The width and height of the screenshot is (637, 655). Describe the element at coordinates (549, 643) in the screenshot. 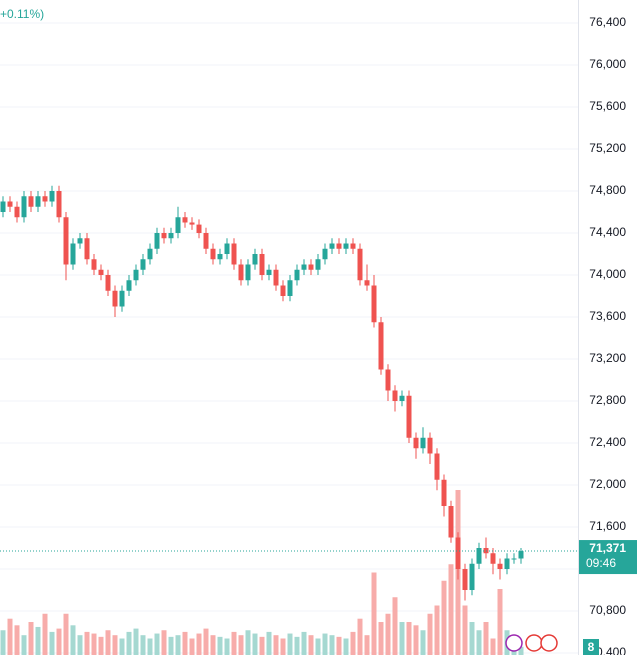

I see `event-icon` at that location.